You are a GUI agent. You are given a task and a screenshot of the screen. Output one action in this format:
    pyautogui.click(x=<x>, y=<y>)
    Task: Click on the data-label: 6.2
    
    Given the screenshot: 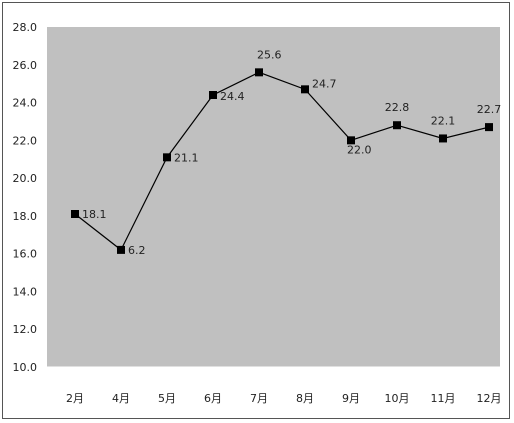 What is the action you would take?
    pyautogui.click(x=137, y=250)
    